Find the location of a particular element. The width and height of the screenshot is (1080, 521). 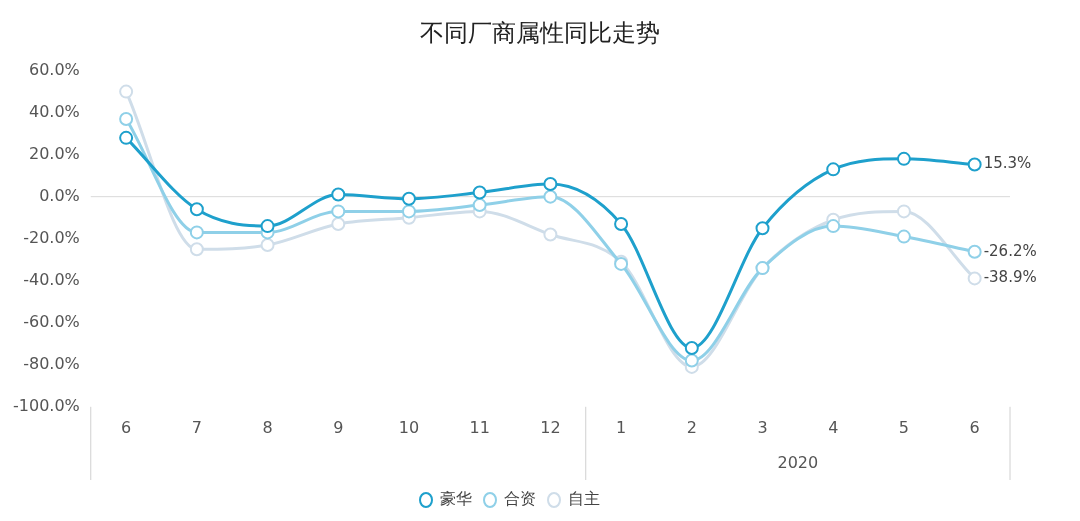

y-tick-label: 20.0% is located at coordinates (54, 153).